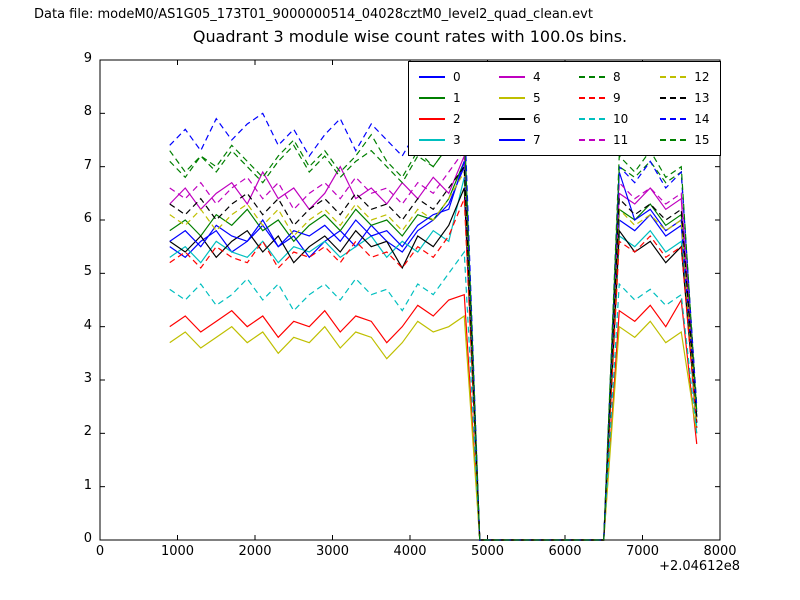 Image resolution: width=800 pixels, height=600 pixels. What do you see at coordinates (255, 551) in the screenshot?
I see `x-tick-label: 2000` at bounding box center [255, 551].